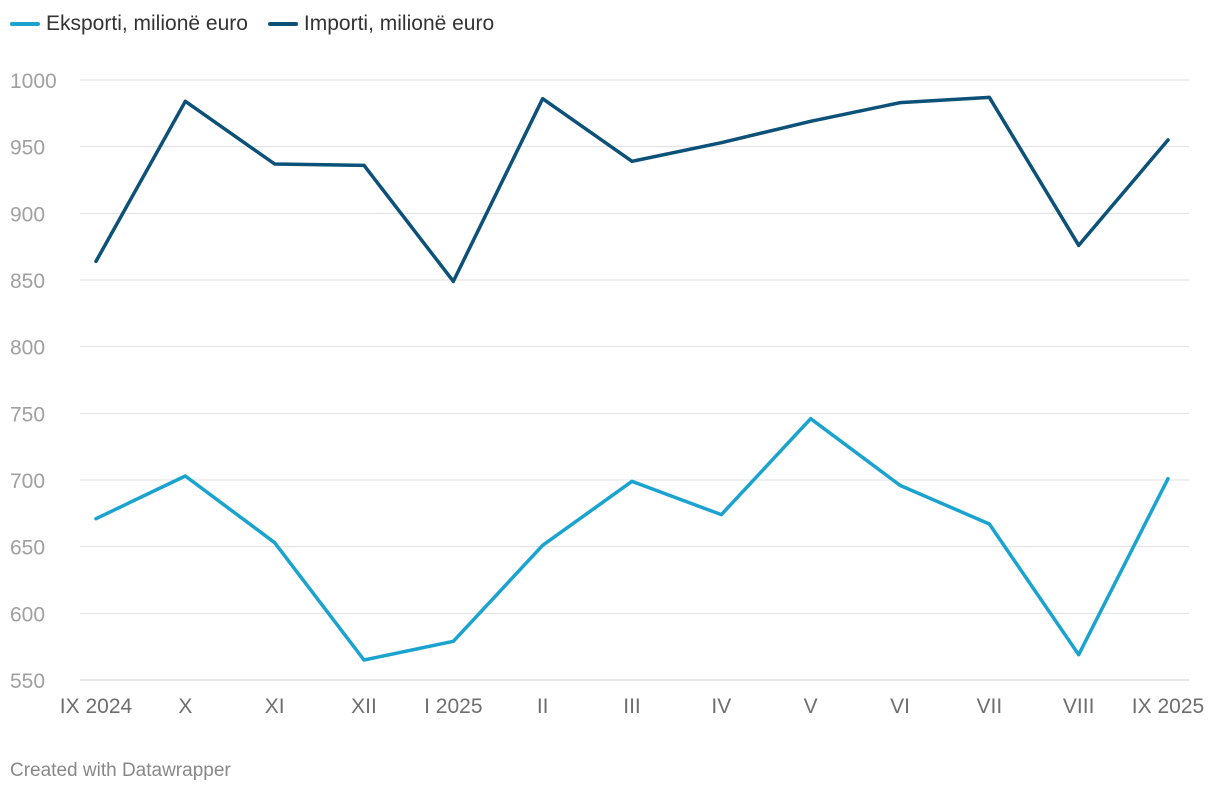 This screenshot has height=796, width=1220. Describe the element at coordinates (364, 706) in the screenshot. I see `x-tick-label-3: XII` at that location.